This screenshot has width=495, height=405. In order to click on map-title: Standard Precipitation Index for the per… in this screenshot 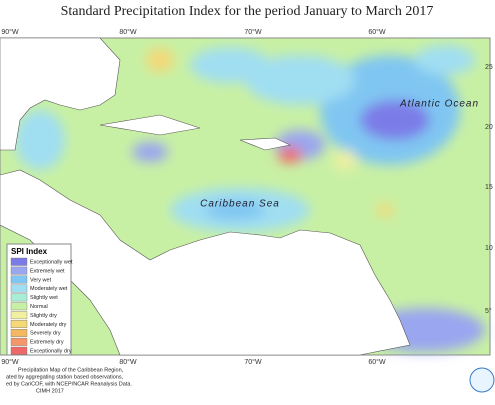, I will do `click(247, 11)`.